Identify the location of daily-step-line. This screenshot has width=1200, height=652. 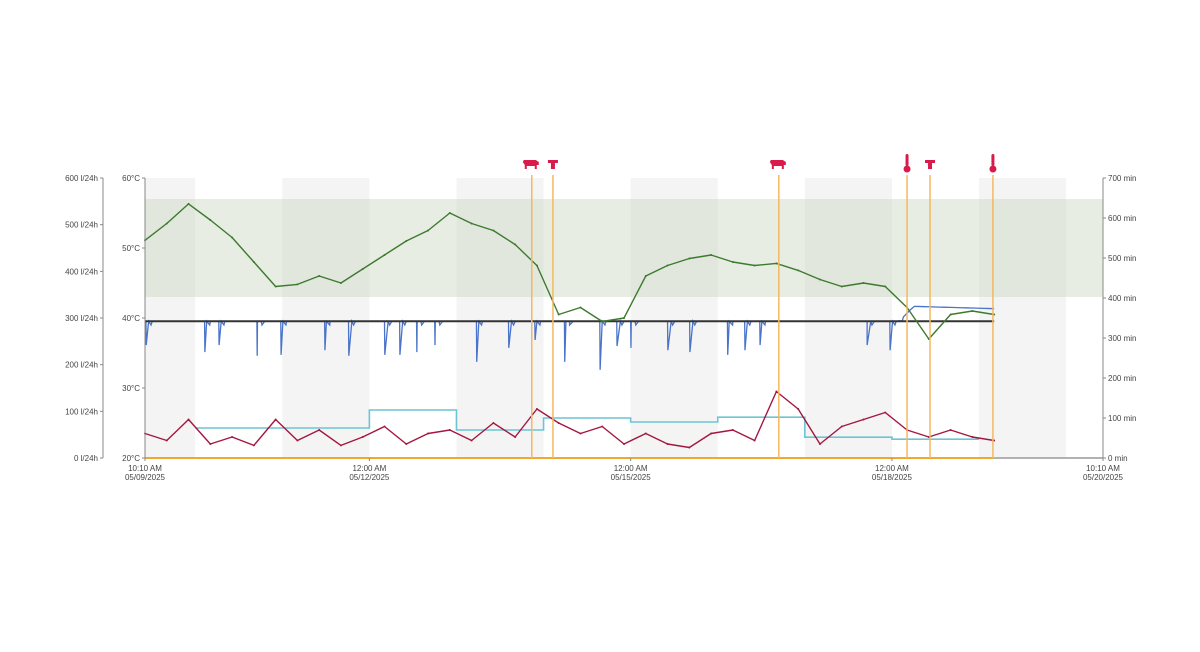
(587, 424).